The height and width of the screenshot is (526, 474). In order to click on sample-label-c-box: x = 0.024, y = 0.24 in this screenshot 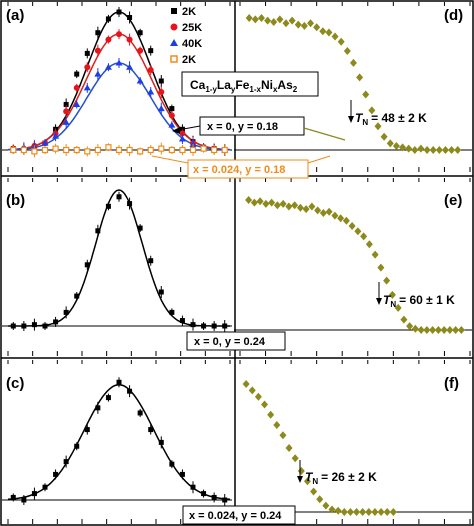, I will do `click(239, 515)`.